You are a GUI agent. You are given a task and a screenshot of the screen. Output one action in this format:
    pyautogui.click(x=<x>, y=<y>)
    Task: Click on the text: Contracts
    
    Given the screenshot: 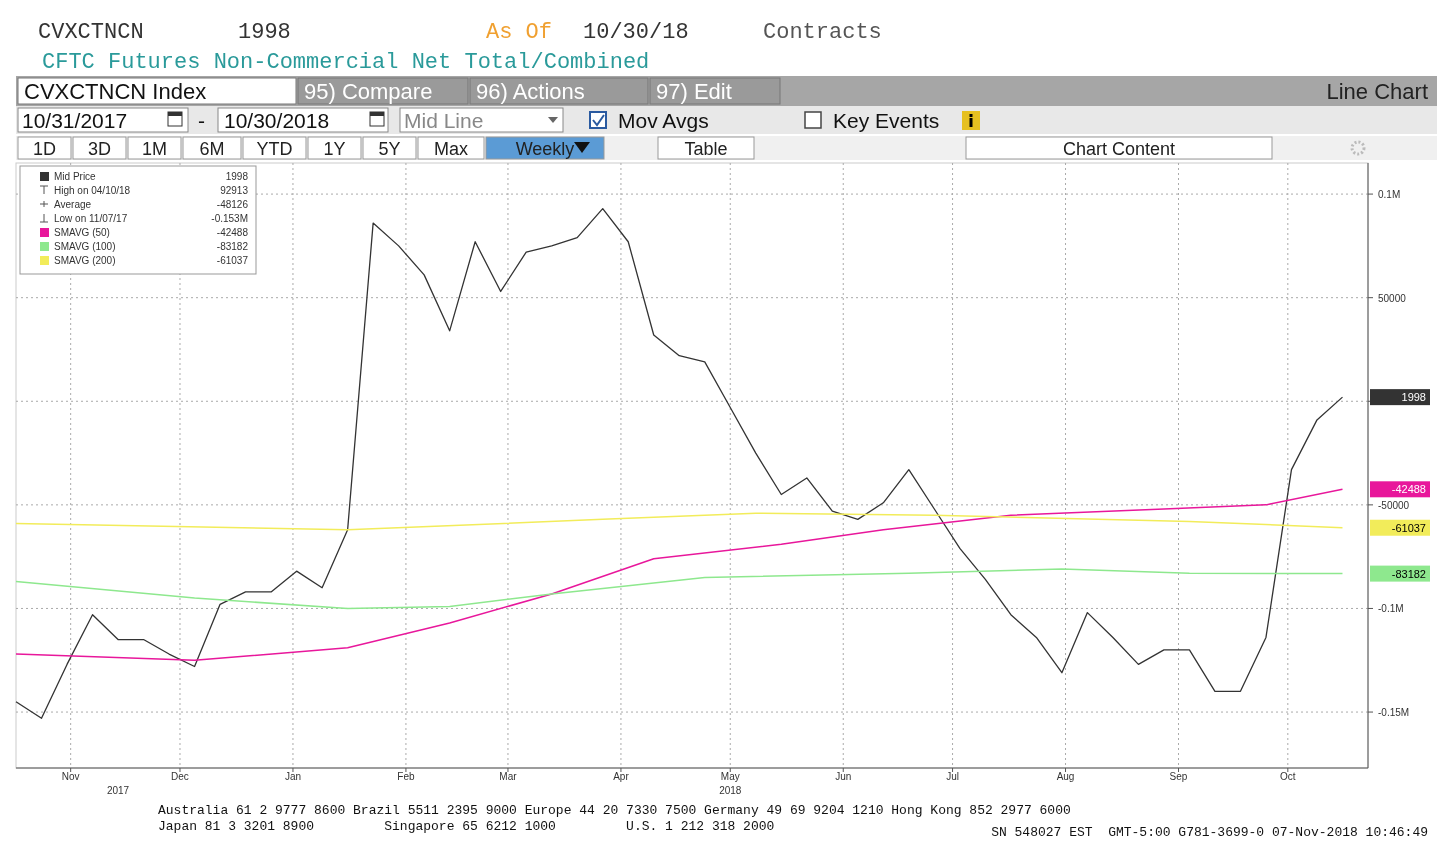 What is the action you would take?
    pyautogui.click(x=822, y=32)
    